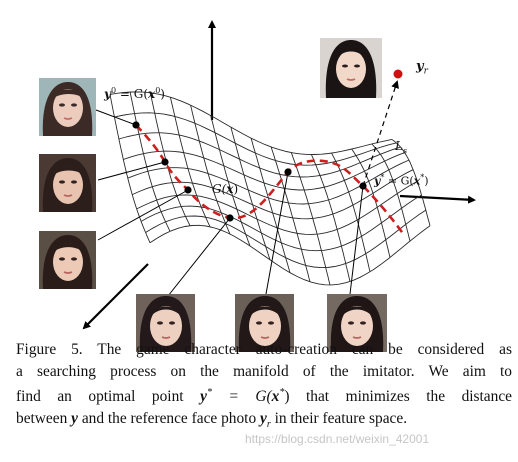 The height and width of the screenshot is (462, 518). I want to click on caption-eq-ystar: y* = G(x*), so click(245, 396).